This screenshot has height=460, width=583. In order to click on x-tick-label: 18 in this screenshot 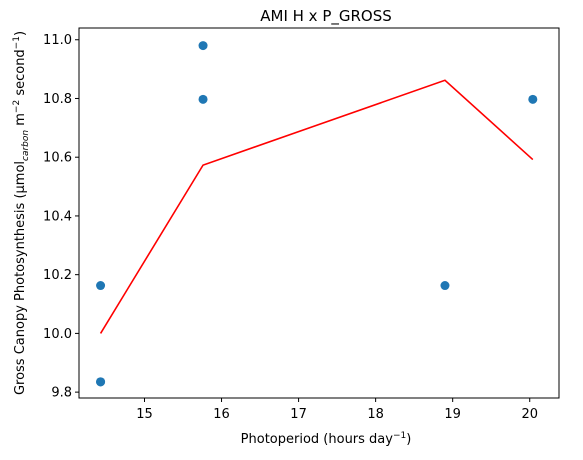, I will do `click(375, 414)`.